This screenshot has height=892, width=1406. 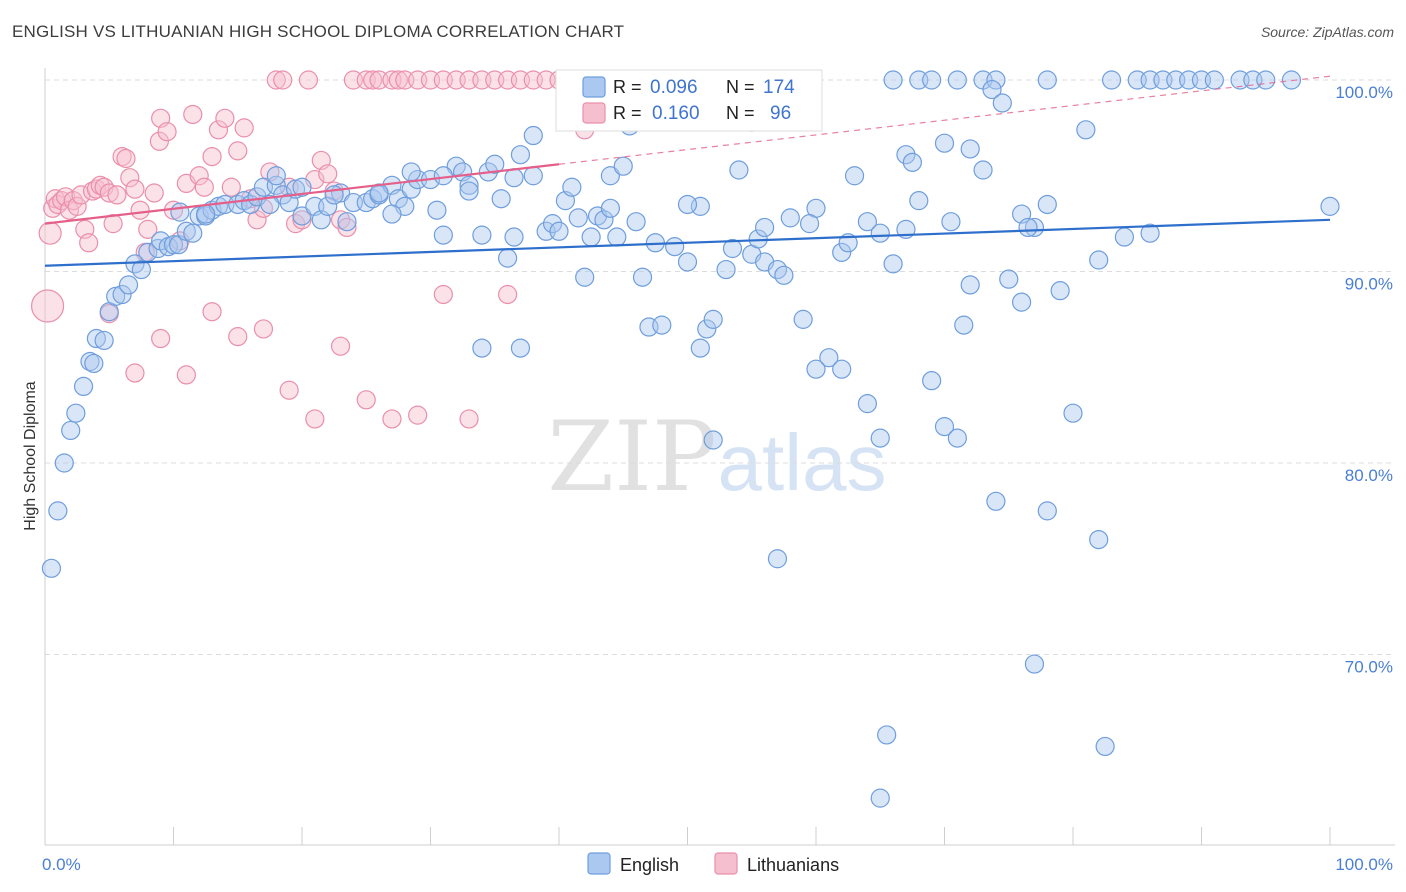 What do you see at coordinates (793, 865) in the screenshot?
I see `legend-item-lithuanians-label: Lithuanians` at bounding box center [793, 865].